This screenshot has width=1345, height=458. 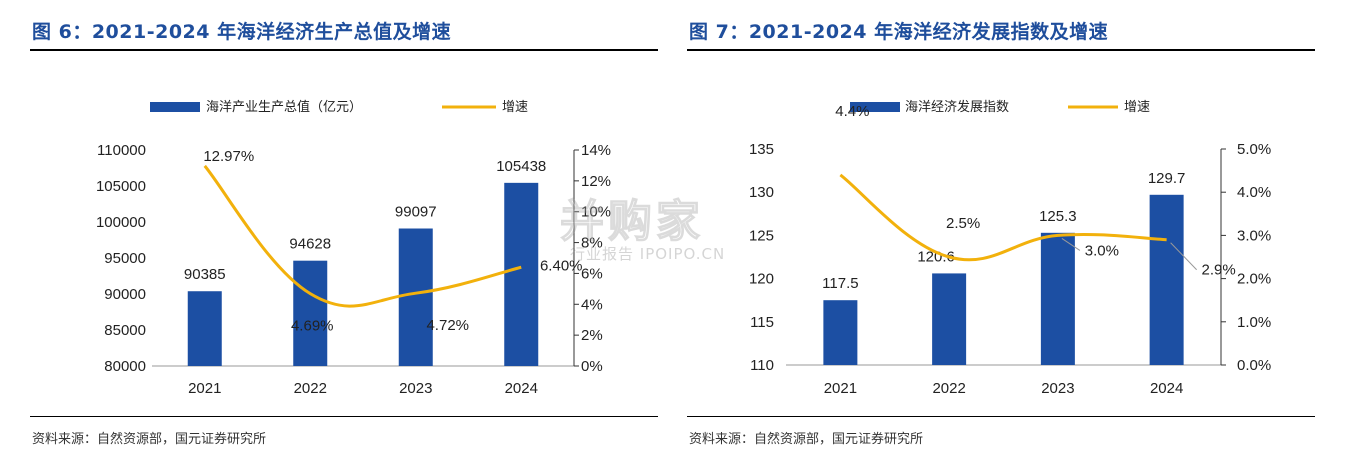 I want to click on line-value-label: 4.4%, so click(x=852, y=111).